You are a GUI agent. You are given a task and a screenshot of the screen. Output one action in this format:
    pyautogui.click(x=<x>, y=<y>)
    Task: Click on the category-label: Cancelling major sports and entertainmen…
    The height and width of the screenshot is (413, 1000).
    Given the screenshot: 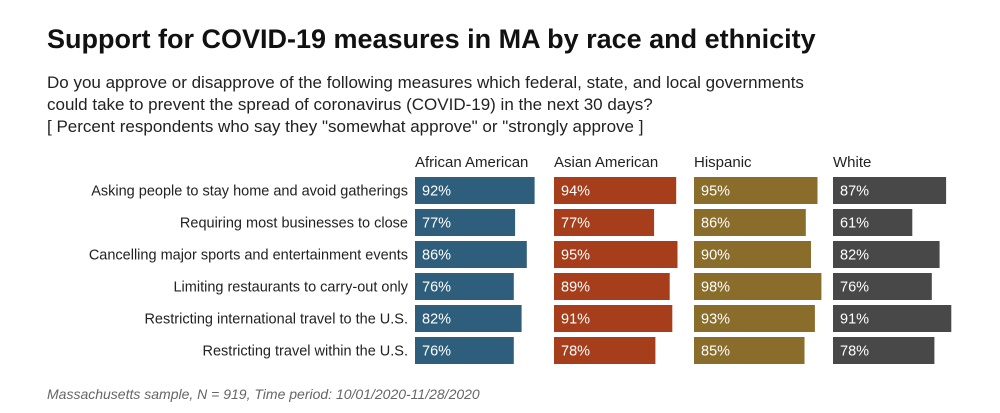 What is the action you would take?
    pyautogui.click(x=248, y=256)
    